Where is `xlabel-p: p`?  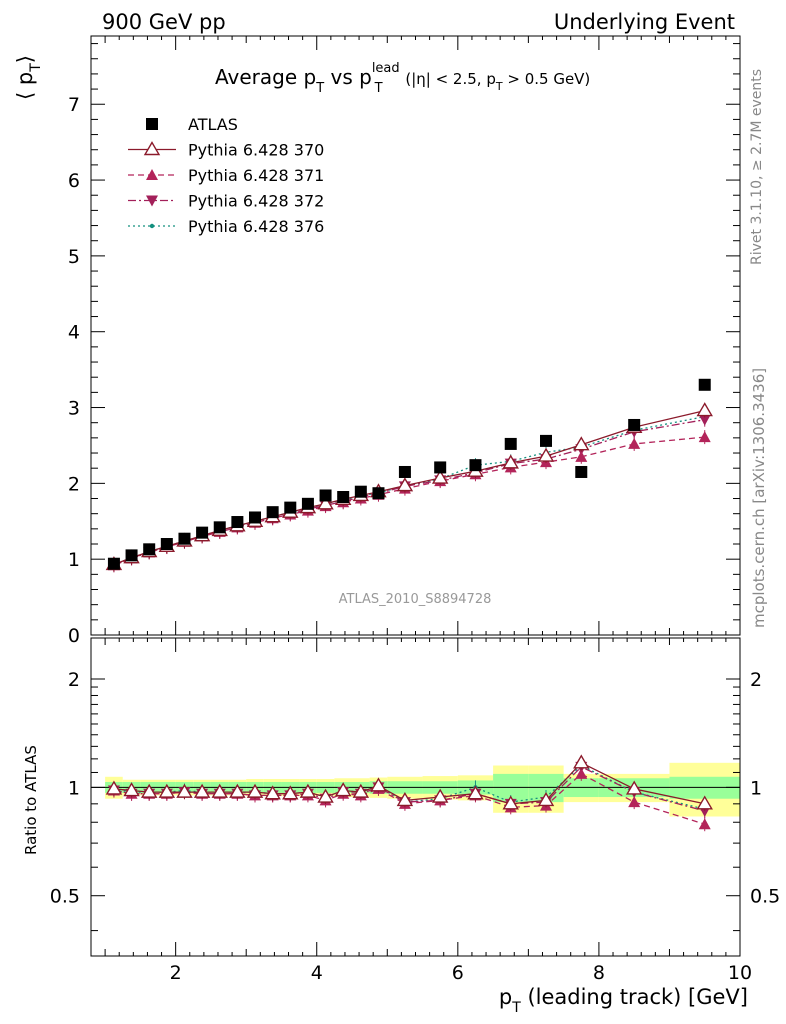 xlabel-p: p is located at coordinates (505, 997).